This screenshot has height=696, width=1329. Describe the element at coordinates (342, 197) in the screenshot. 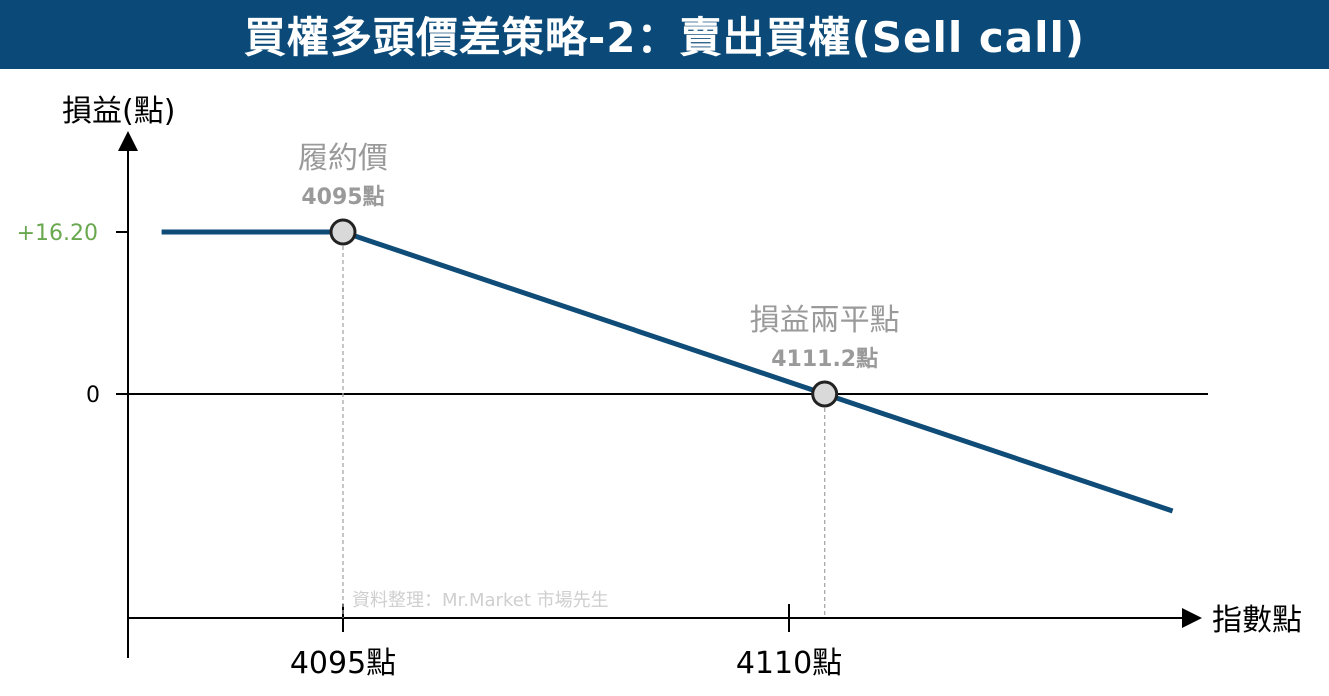

I see `annotation-value-0: 4095點` at that location.